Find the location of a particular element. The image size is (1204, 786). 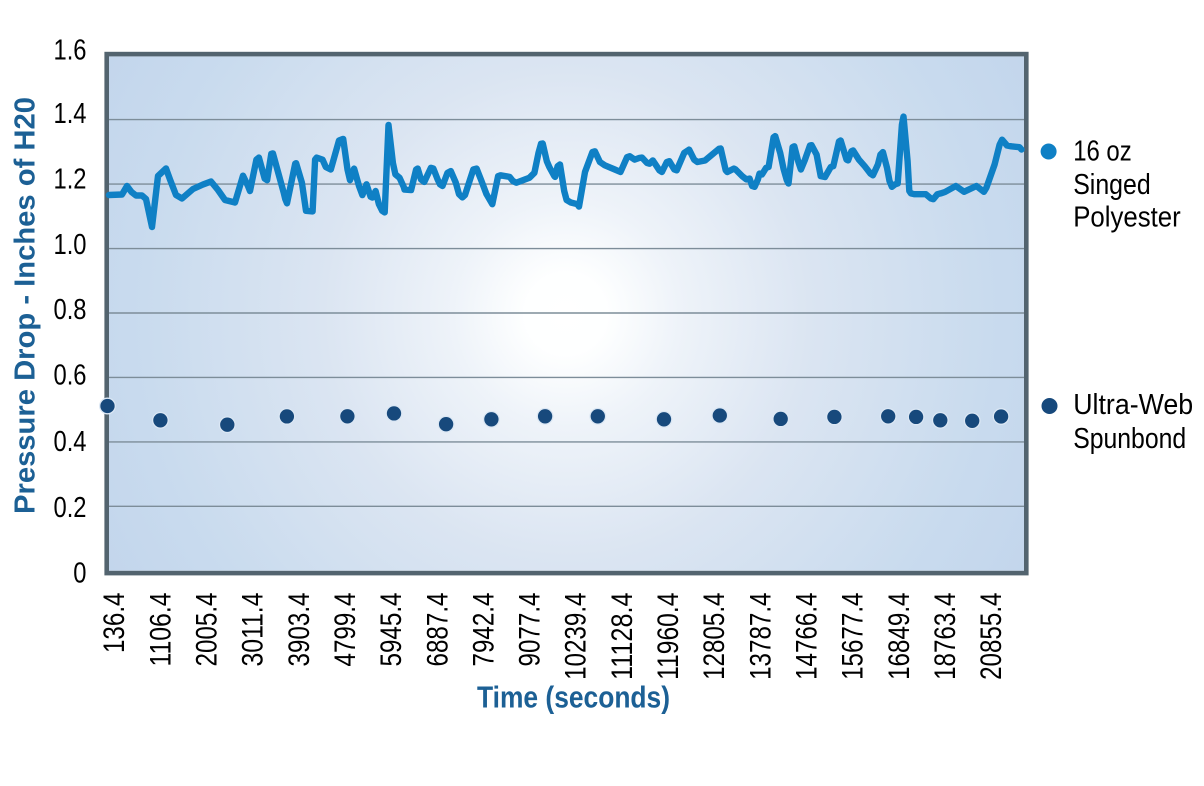

svg-text: 0.6 is located at coordinates (70, 375).